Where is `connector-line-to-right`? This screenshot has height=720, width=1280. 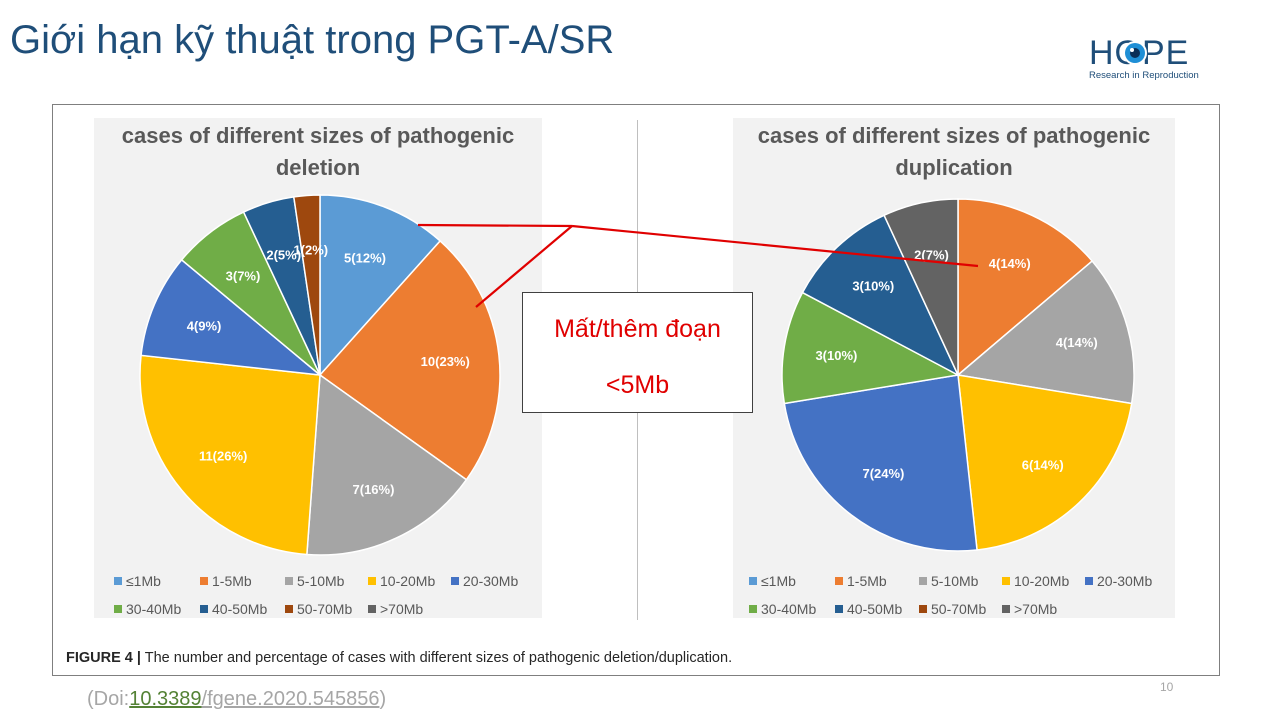
connector-line-to-right is located at coordinates (775, 246).